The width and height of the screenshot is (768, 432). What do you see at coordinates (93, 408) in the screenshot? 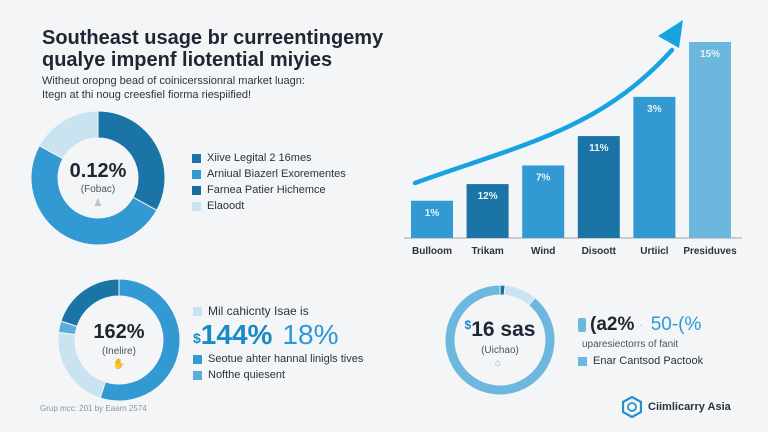
I see `footer-credit: Grup mcc: 201 by Eaarn 2574` at bounding box center [93, 408].